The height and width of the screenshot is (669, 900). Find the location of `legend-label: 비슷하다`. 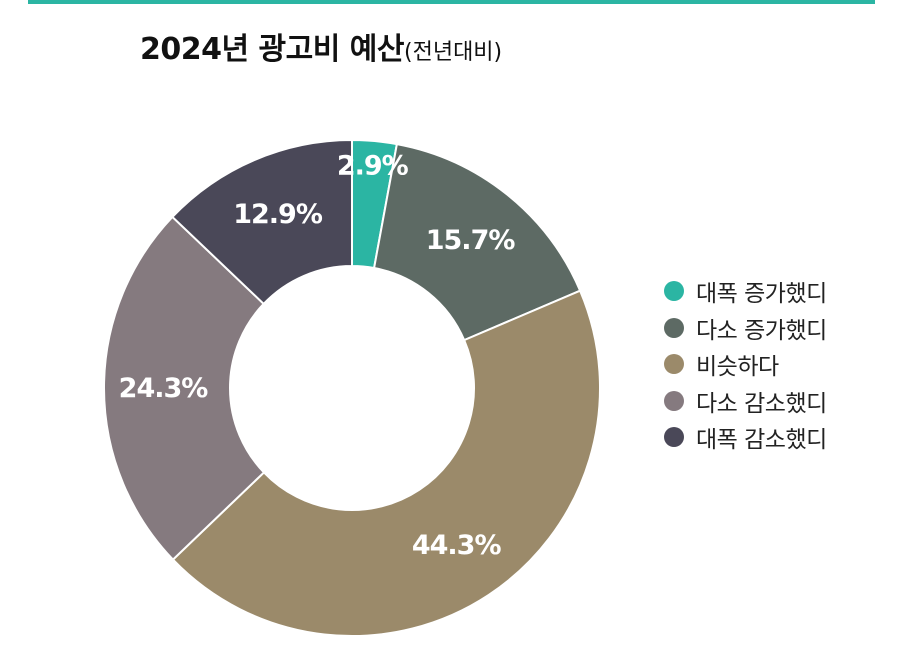

legend-label: 비슷하다 is located at coordinates (737, 367).